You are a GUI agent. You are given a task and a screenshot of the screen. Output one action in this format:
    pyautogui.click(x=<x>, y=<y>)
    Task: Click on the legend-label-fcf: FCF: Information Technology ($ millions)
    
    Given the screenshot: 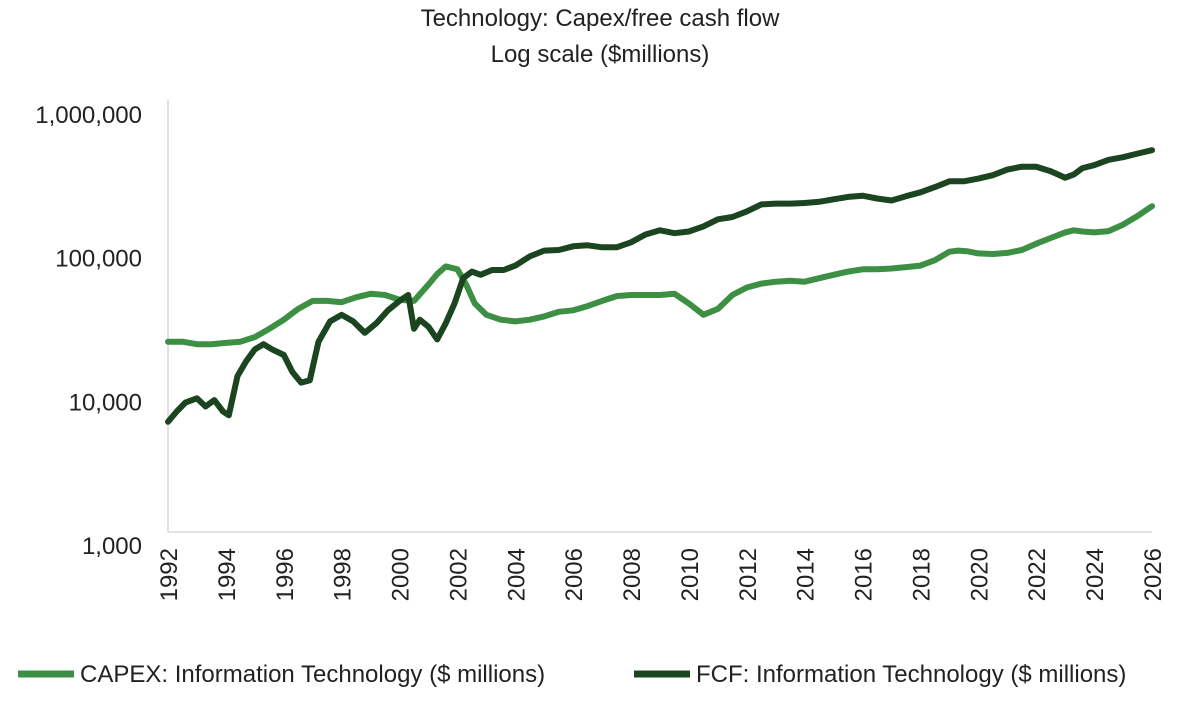 What is the action you would take?
    pyautogui.click(x=911, y=674)
    